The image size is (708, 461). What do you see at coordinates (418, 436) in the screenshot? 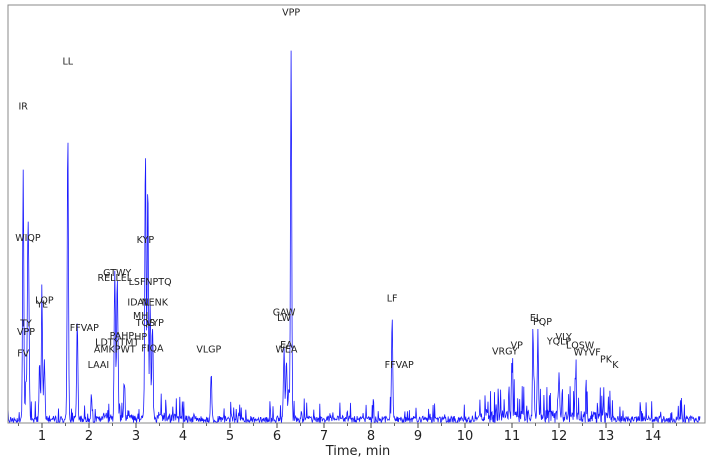
I see `x-tick-label: 9` at bounding box center [418, 436].